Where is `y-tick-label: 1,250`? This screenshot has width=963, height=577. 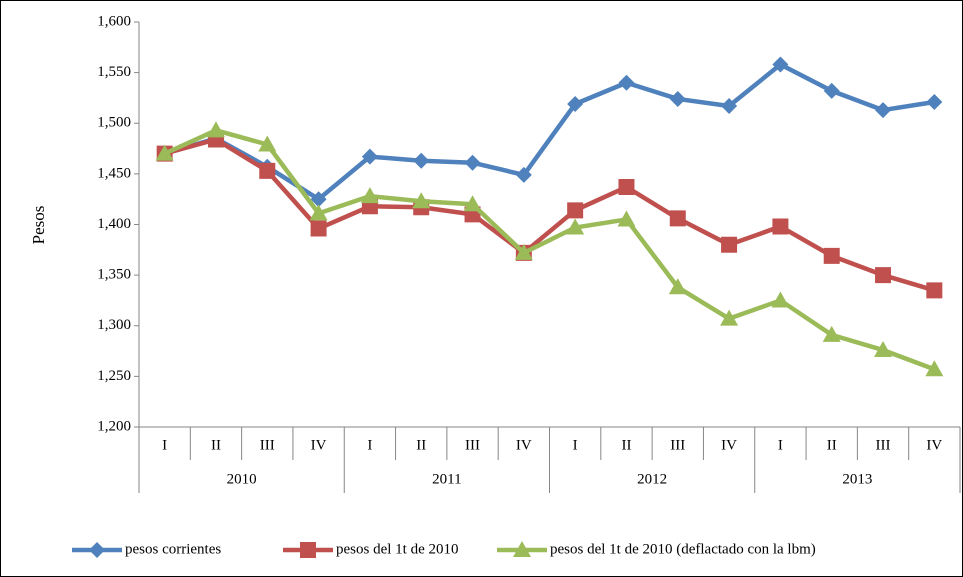
y-tick-label: 1,250 is located at coordinates (114, 376).